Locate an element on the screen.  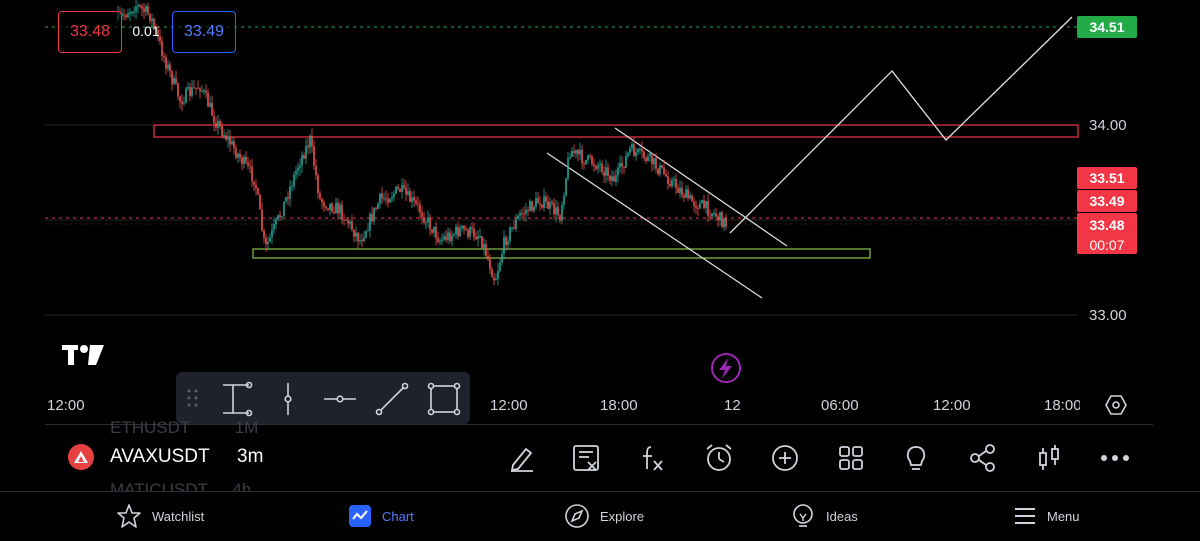
interval: 3m is located at coordinates (250, 456).